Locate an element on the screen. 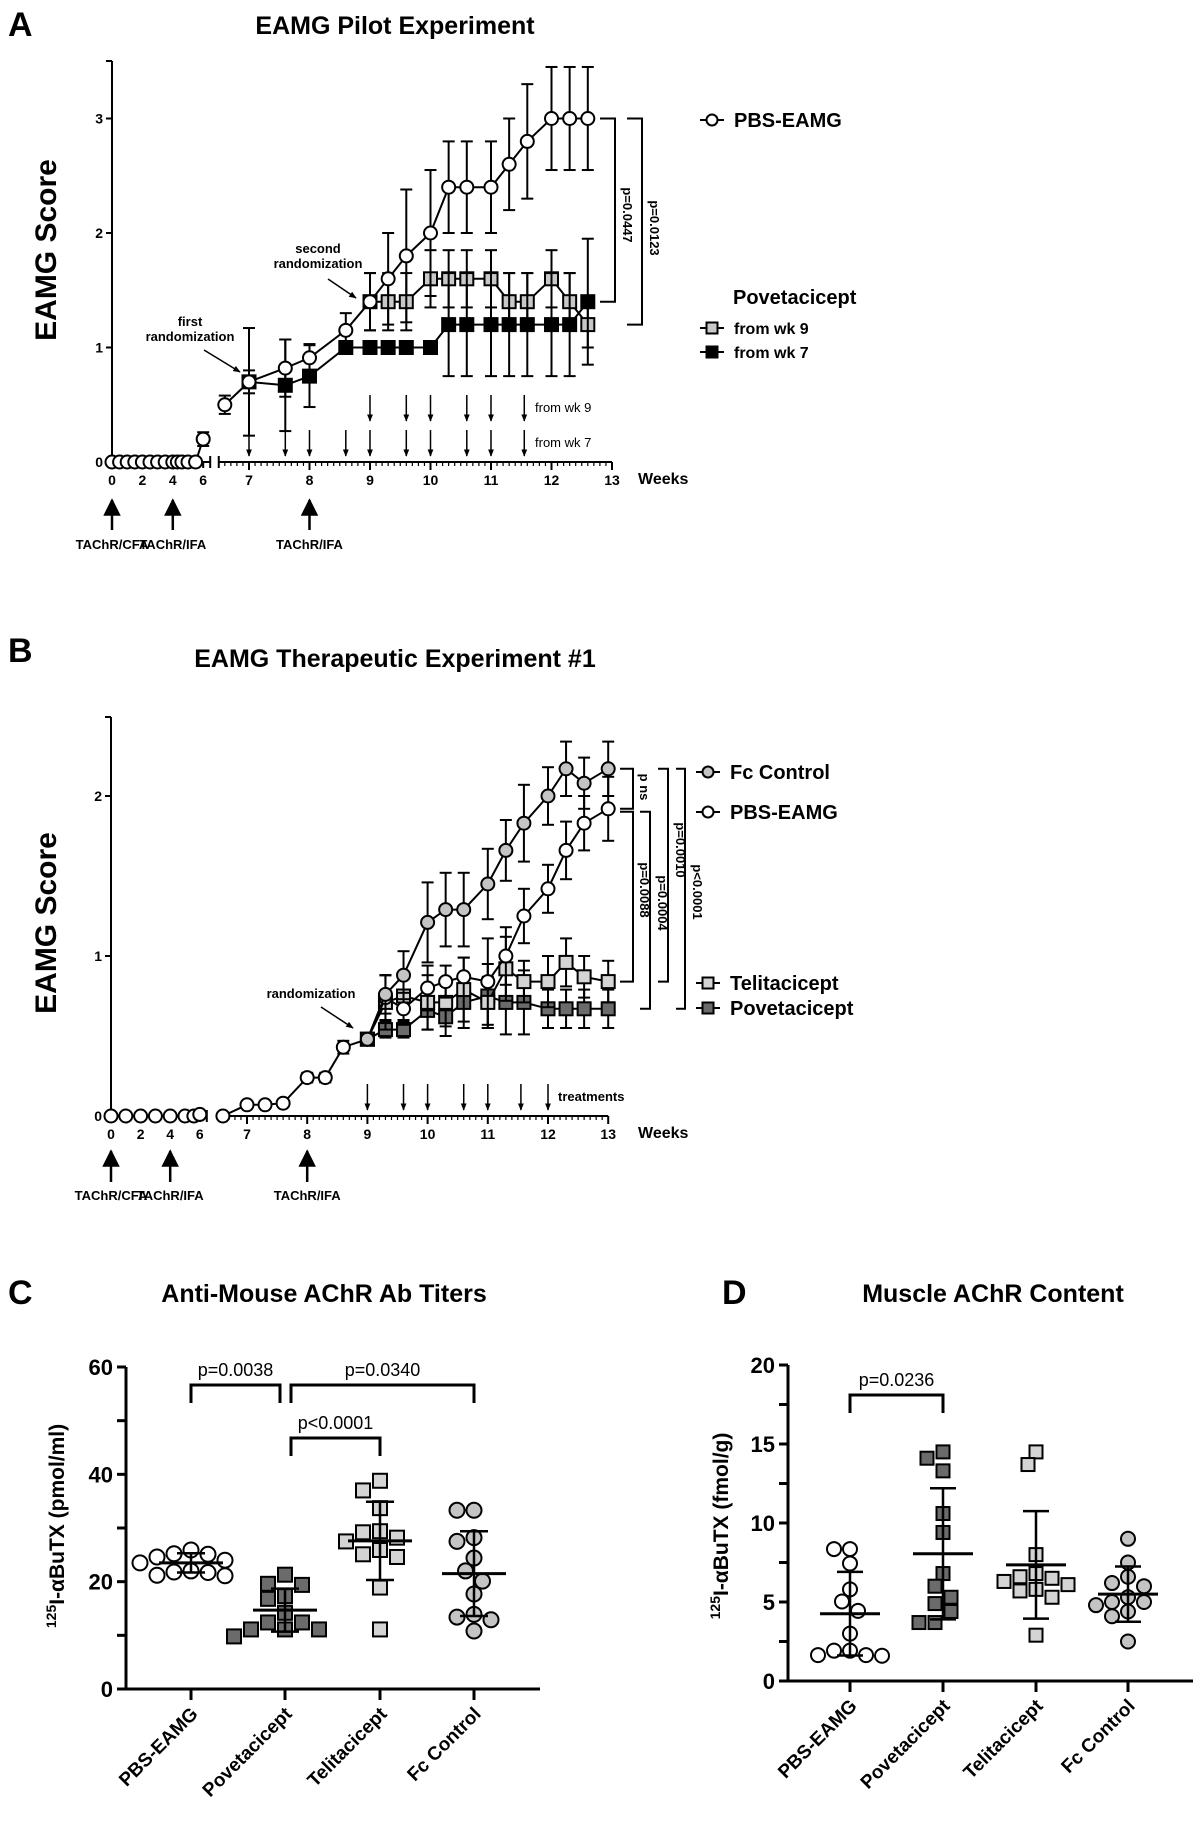 This screenshot has height=1838, width=1200. legend-label: Telitacicept is located at coordinates (784, 984).